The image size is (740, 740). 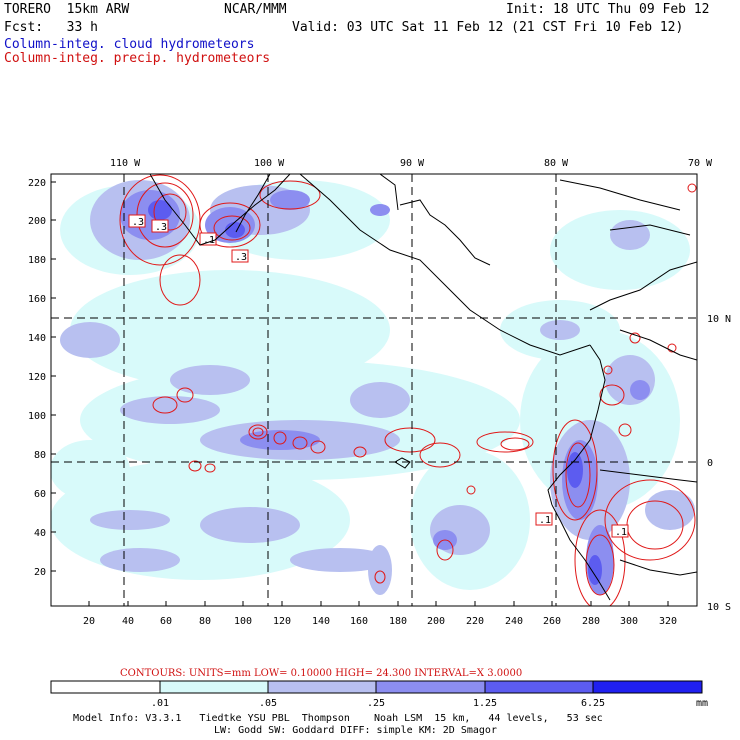 I want to click on x-tick-label: 80, so click(x=205, y=621).